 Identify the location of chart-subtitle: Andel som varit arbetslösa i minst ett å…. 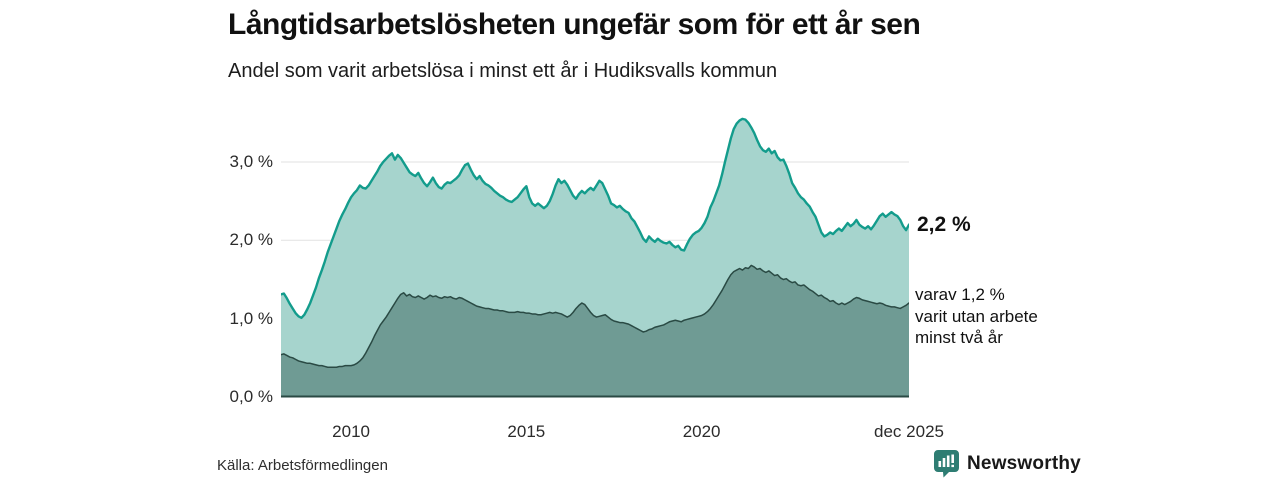
(503, 71).